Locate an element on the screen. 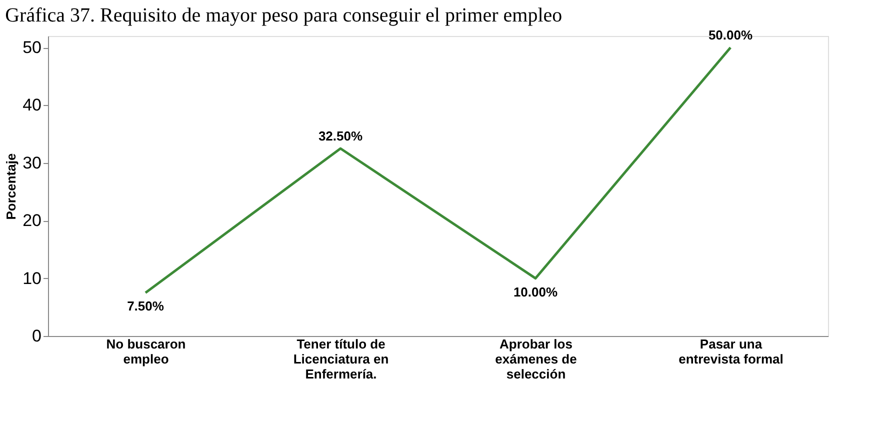  x-tick-label: Tener título de Licenciatura en Enfermería. is located at coordinates (341, 359).